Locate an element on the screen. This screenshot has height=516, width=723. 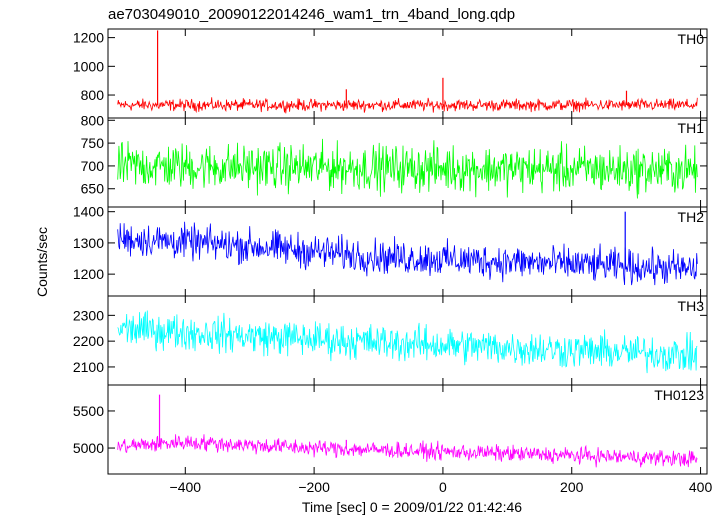
panel-label-th1: TH1 is located at coordinates (691, 128).